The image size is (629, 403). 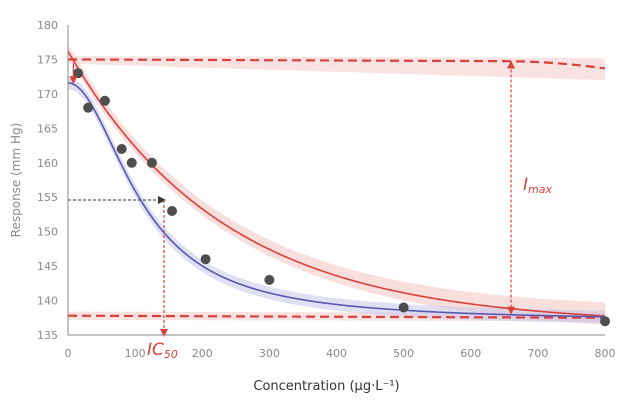 What do you see at coordinates (47, 163) in the screenshot?
I see `y-tick-label: 160` at bounding box center [47, 163].